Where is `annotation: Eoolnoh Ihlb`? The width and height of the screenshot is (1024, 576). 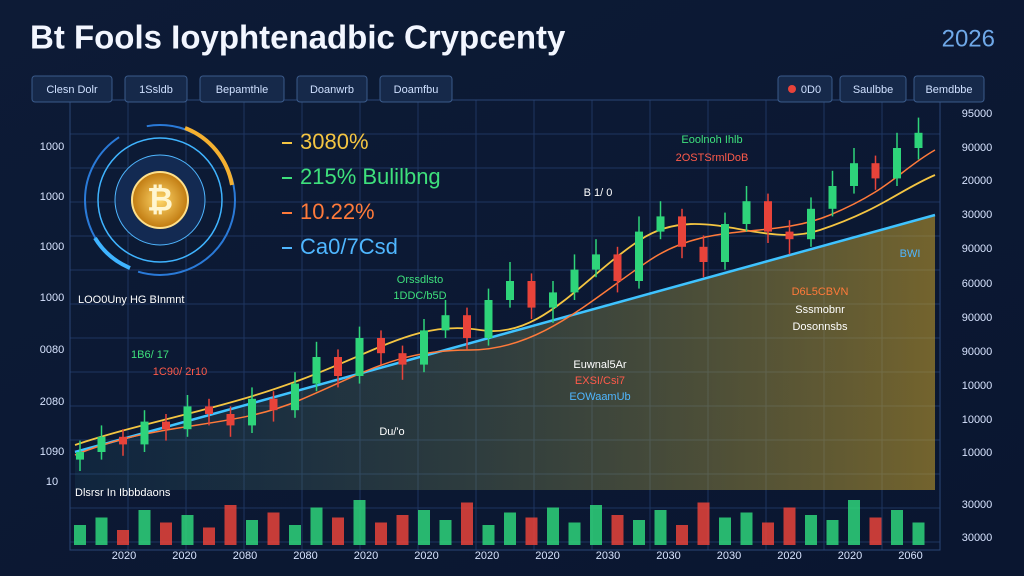
annotation: Eoolnoh Ihlb is located at coordinates (711, 140).